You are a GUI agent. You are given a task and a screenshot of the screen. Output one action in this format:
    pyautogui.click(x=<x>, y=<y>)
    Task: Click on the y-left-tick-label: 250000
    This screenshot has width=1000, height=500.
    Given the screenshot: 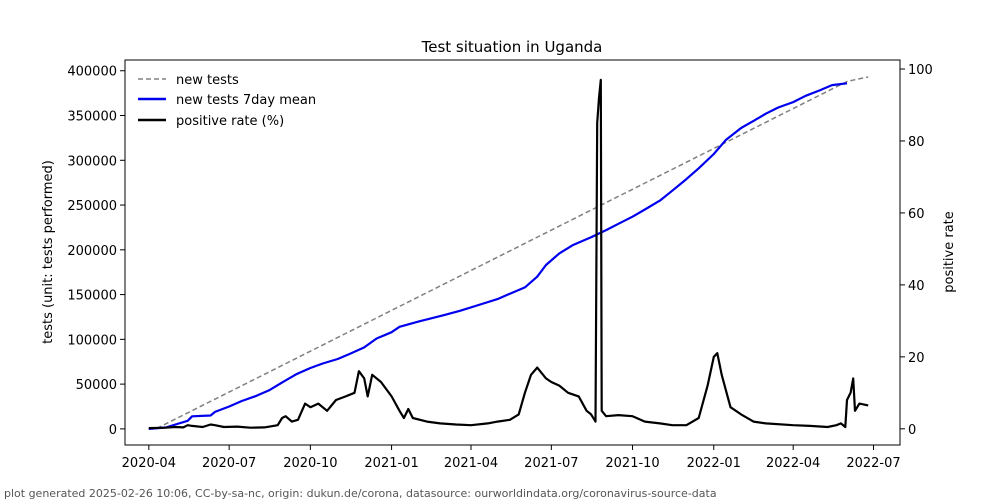 What is the action you would take?
    pyautogui.click(x=92, y=206)
    